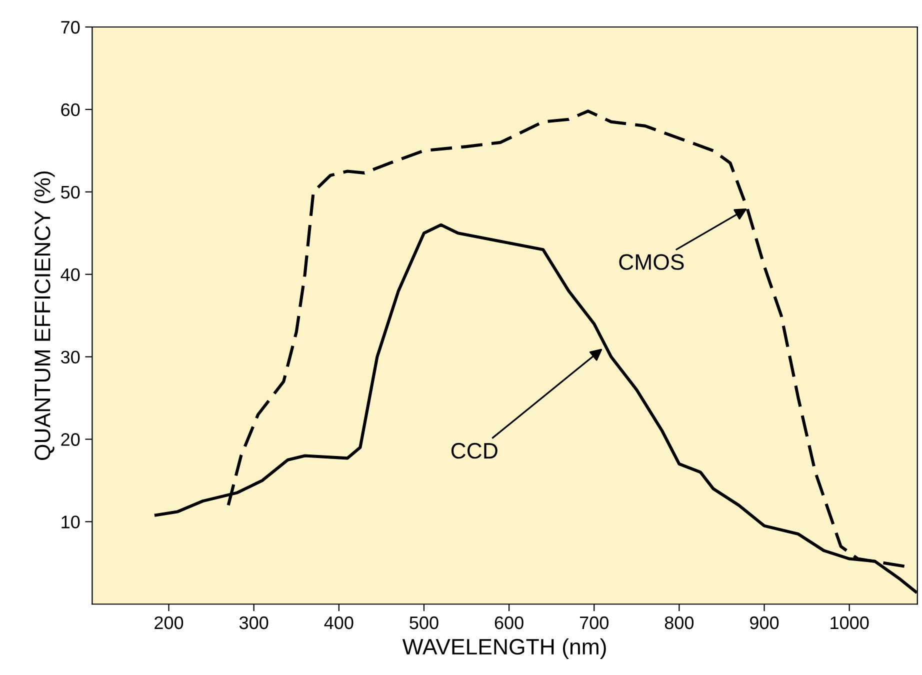 Image resolution: width=922 pixels, height=675 pixels. Describe the element at coordinates (253, 623) in the screenshot. I see `x-tick-label: 300` at that location.